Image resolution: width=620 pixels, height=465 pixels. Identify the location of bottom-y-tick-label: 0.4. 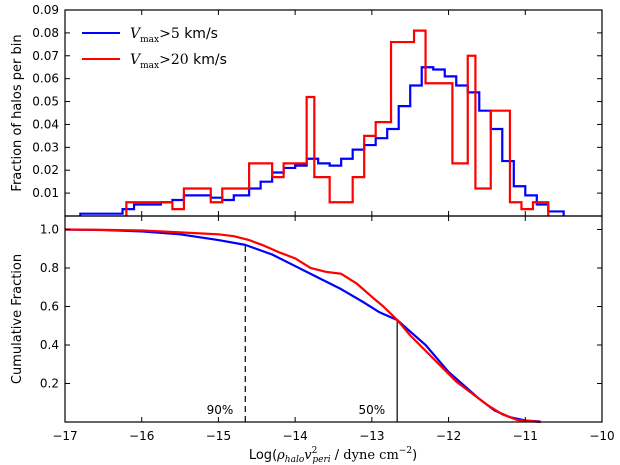
(49, 345).